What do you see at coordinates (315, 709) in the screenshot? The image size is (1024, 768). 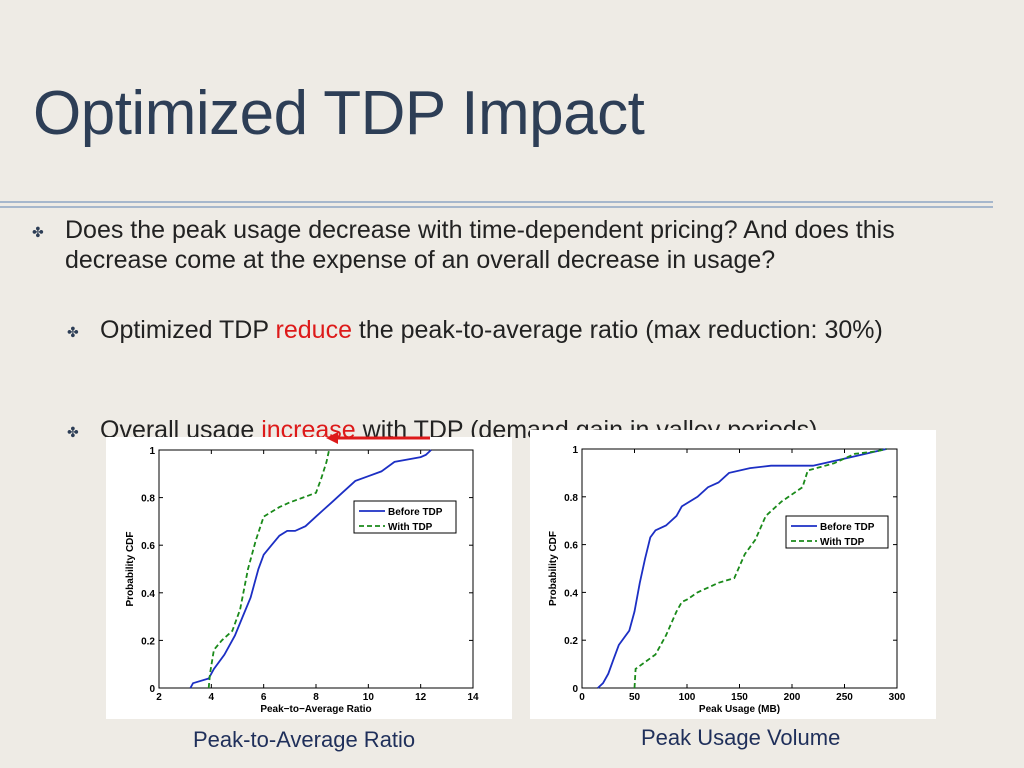 I see `x-axis-label: Peak−to−Average Ratio` at bounding box center [315, 709].